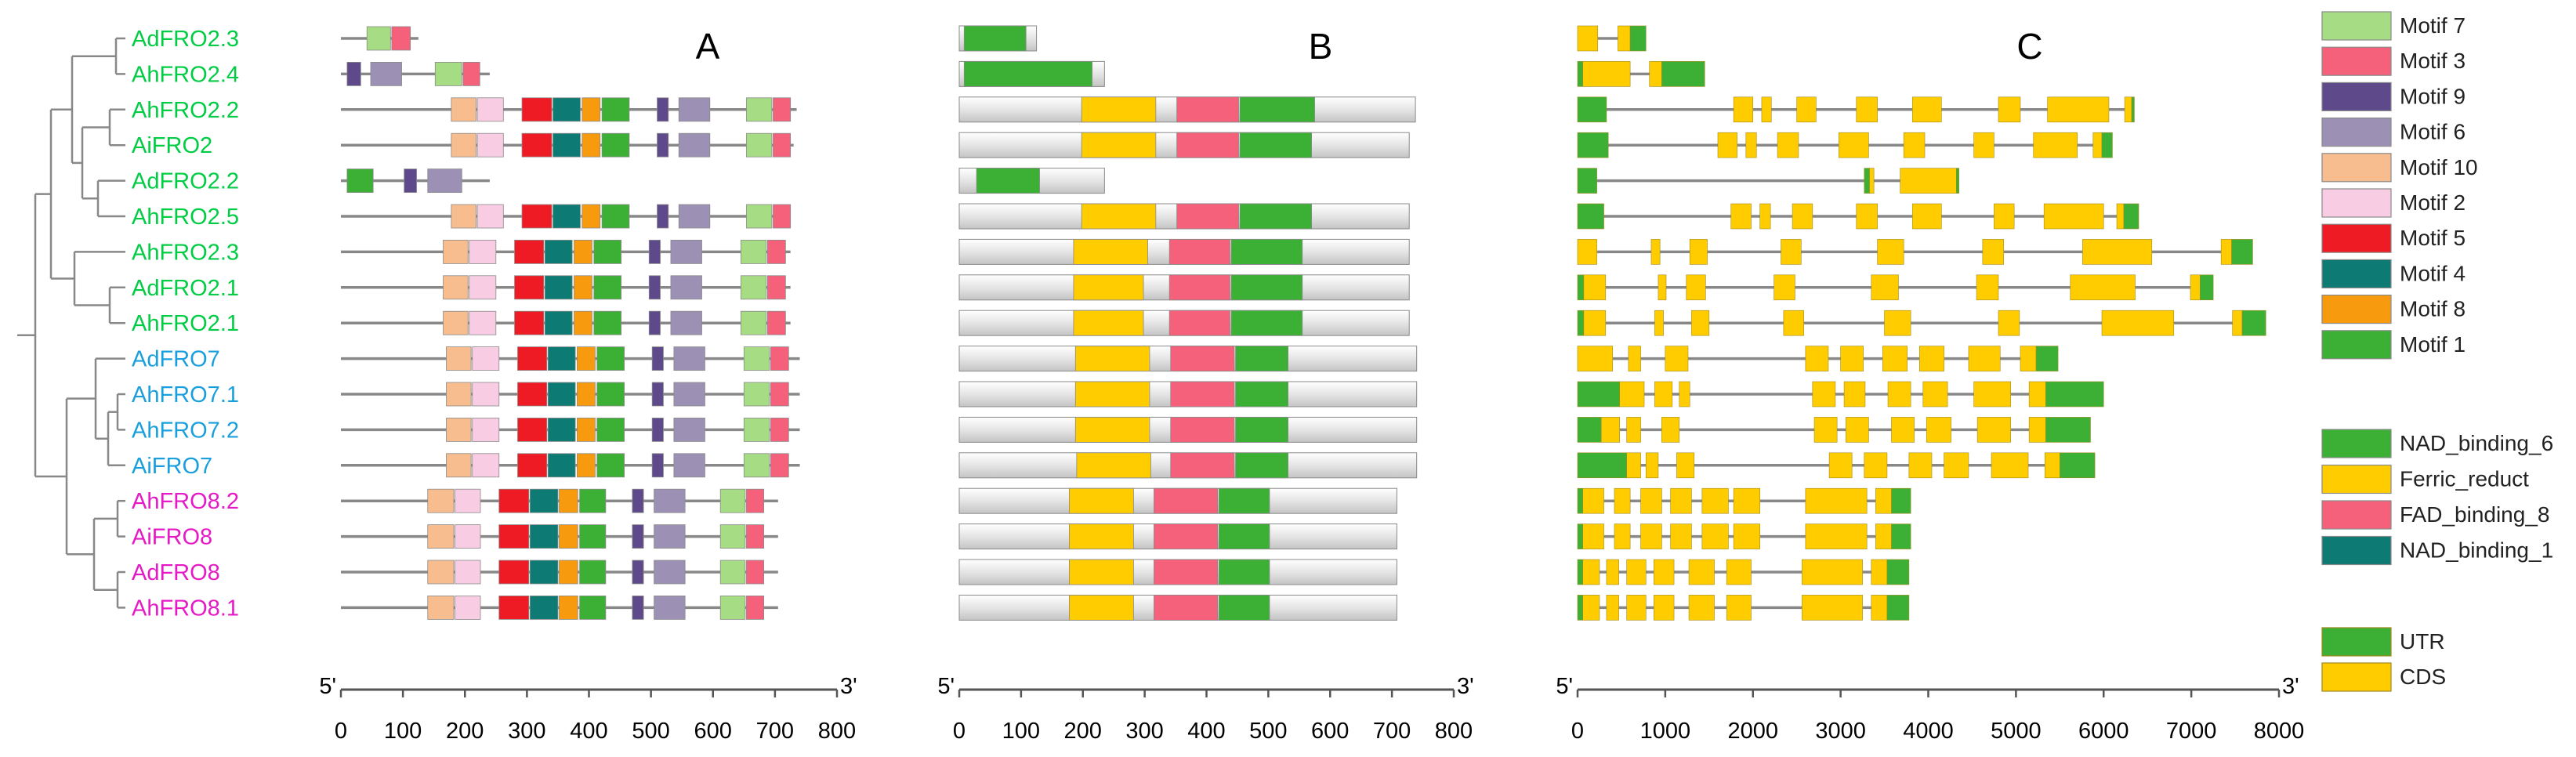 Image resolution: width=2576 pixels, height=757 pixels. What do you see at coordinates (2356, 642) in the screenshot?
I see `legend-swatch-utr` at bounding box center [2356, 642].